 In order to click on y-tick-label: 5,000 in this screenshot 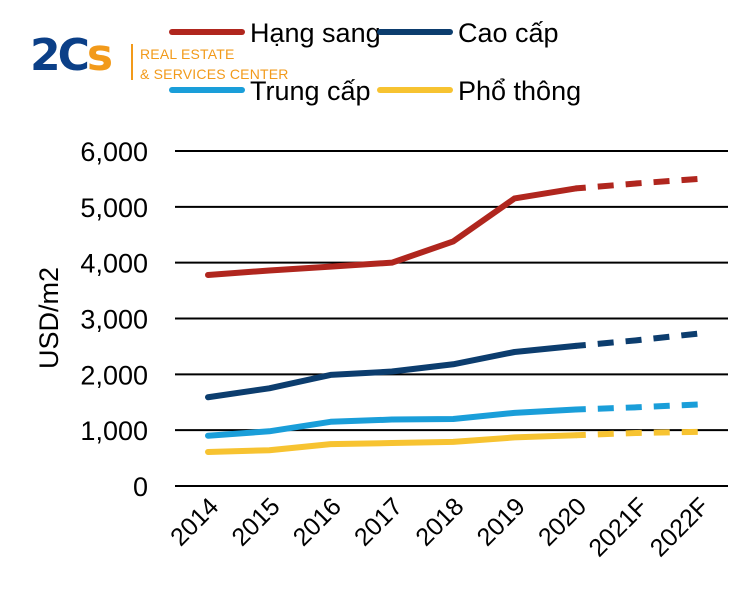, I will do `click(114, 208)`.